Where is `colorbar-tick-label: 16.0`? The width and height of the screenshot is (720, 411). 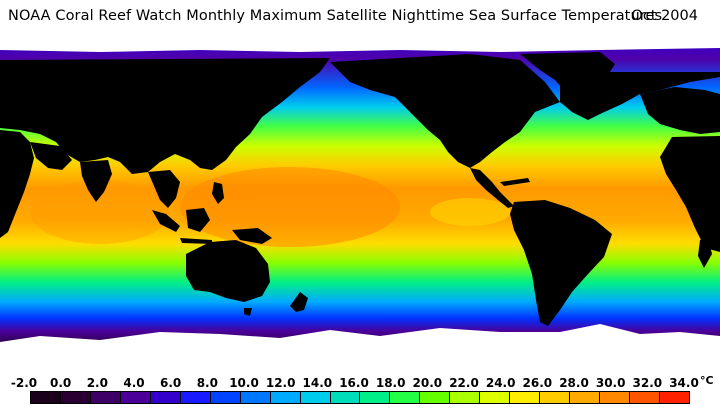 colorbar-tick-label: 16.0 is located at coordinates (354, 383).